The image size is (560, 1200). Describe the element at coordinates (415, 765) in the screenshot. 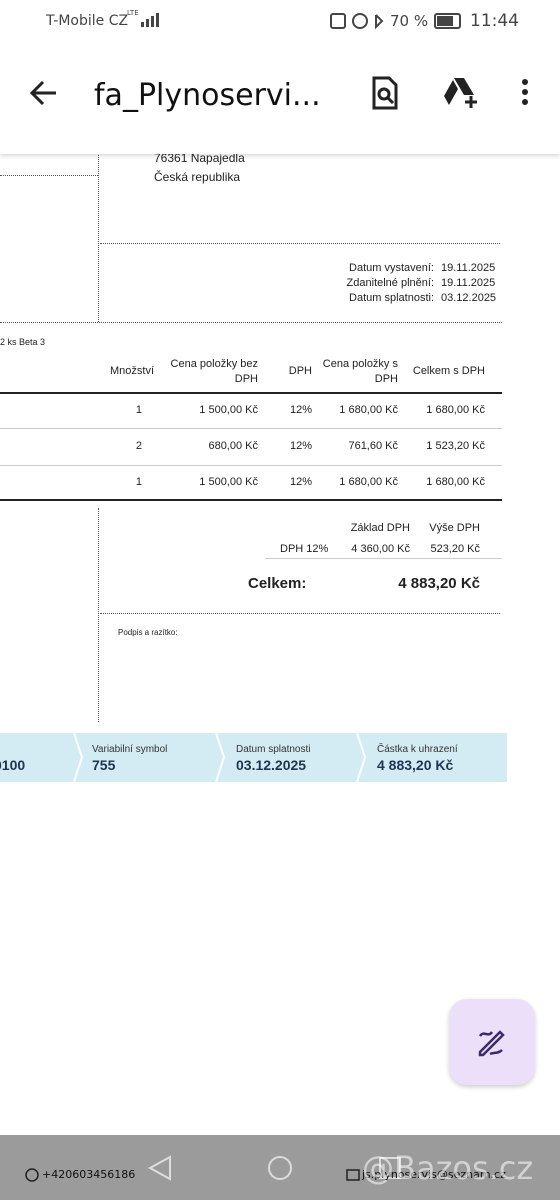

I see `payment-value: 4 883,20 Kč` at that location.